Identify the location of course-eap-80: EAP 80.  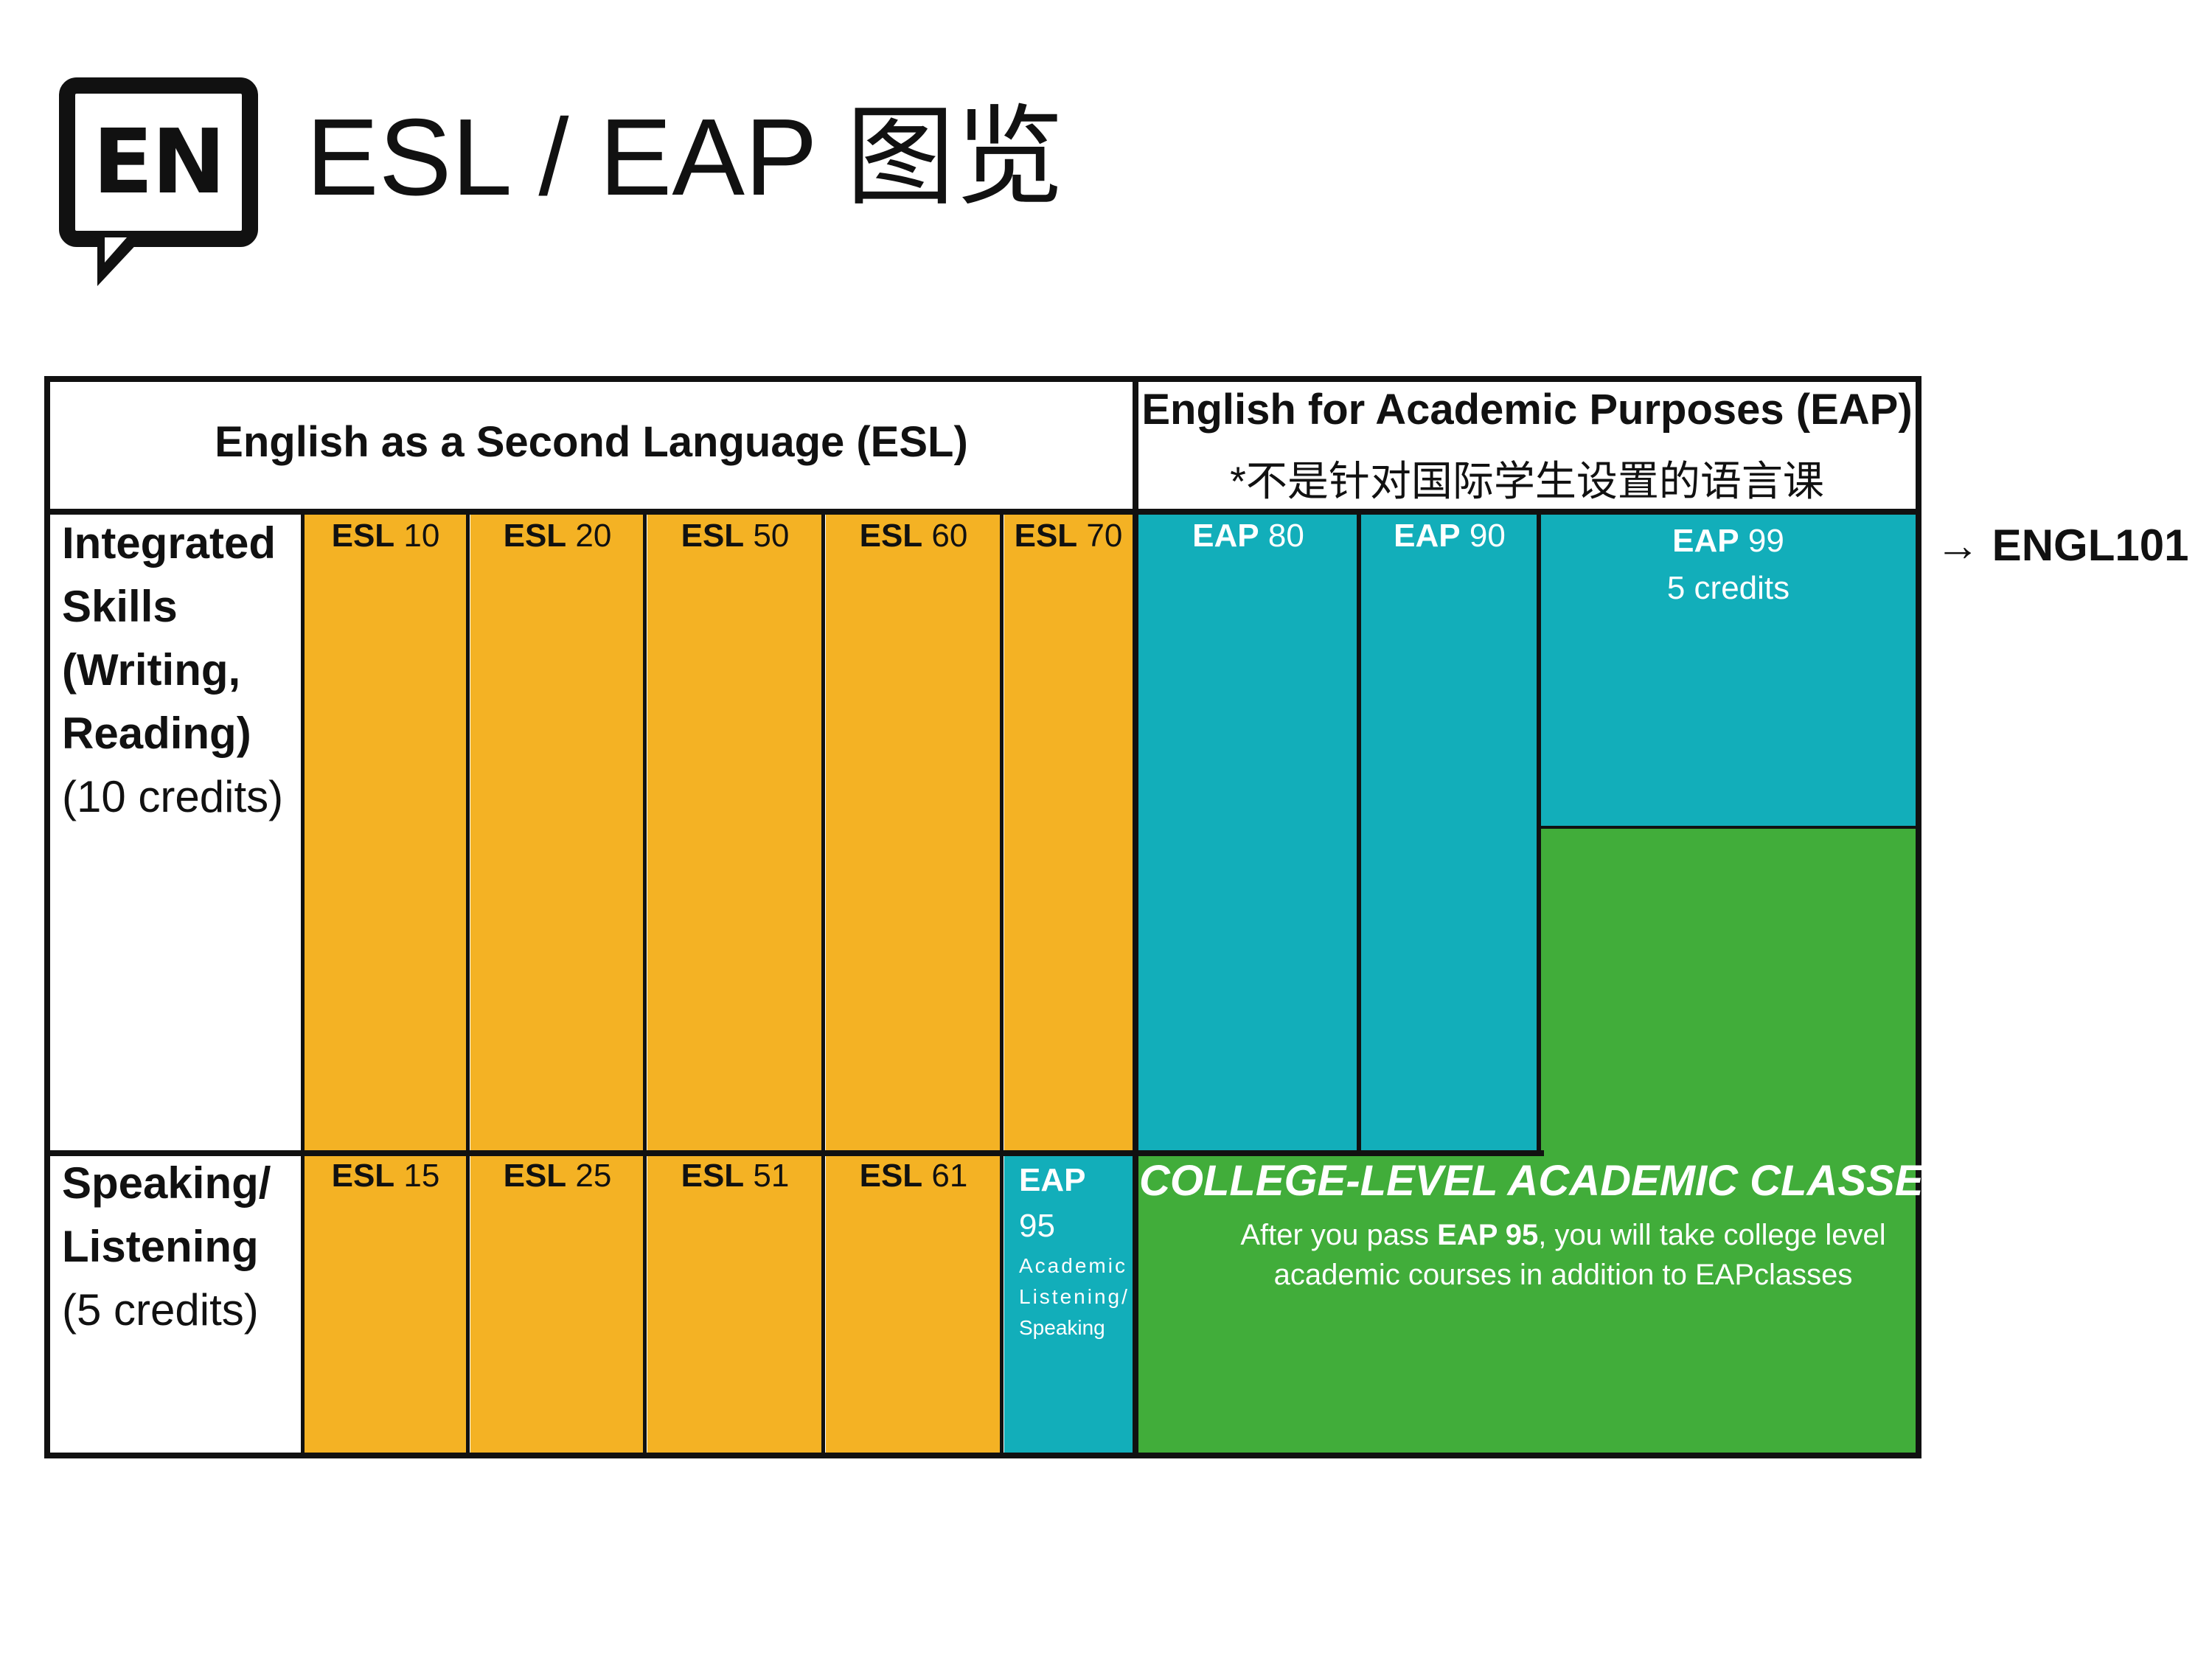
(1248, 536).